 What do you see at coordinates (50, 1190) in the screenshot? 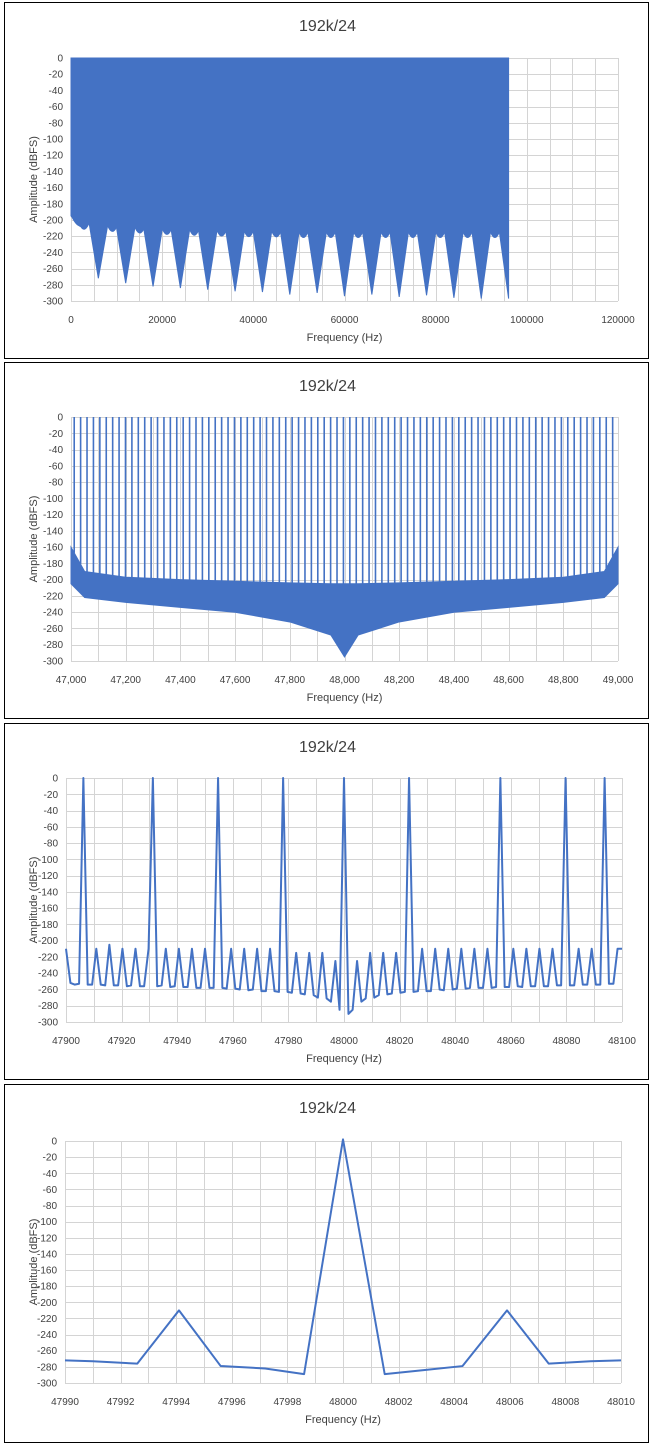
I see `y-tick-label: -60` at bounding box center [50, 1190].